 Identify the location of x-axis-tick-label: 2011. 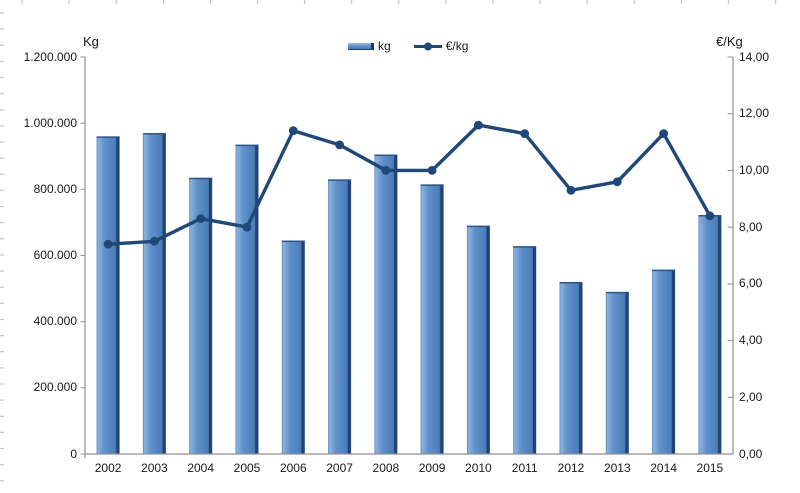
(524, 468).